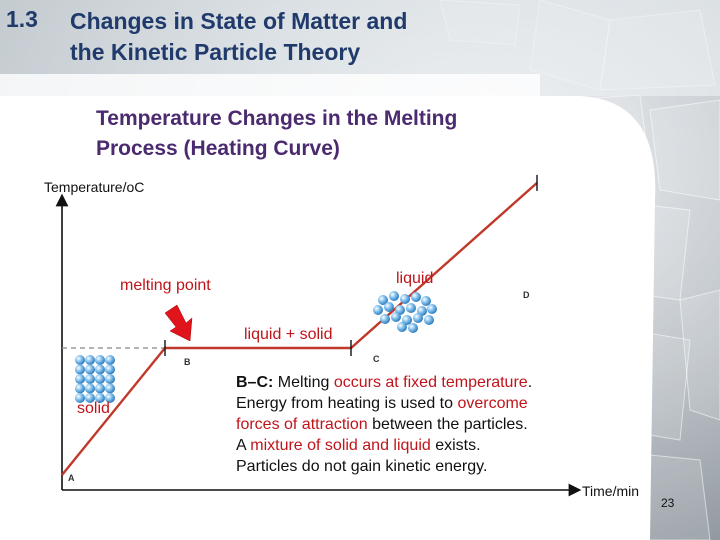 The height and width of the screenshot is (540, 720). Describe the element at coordinates (530, 382) in the screenshot. I see `text-run: .` at that location.